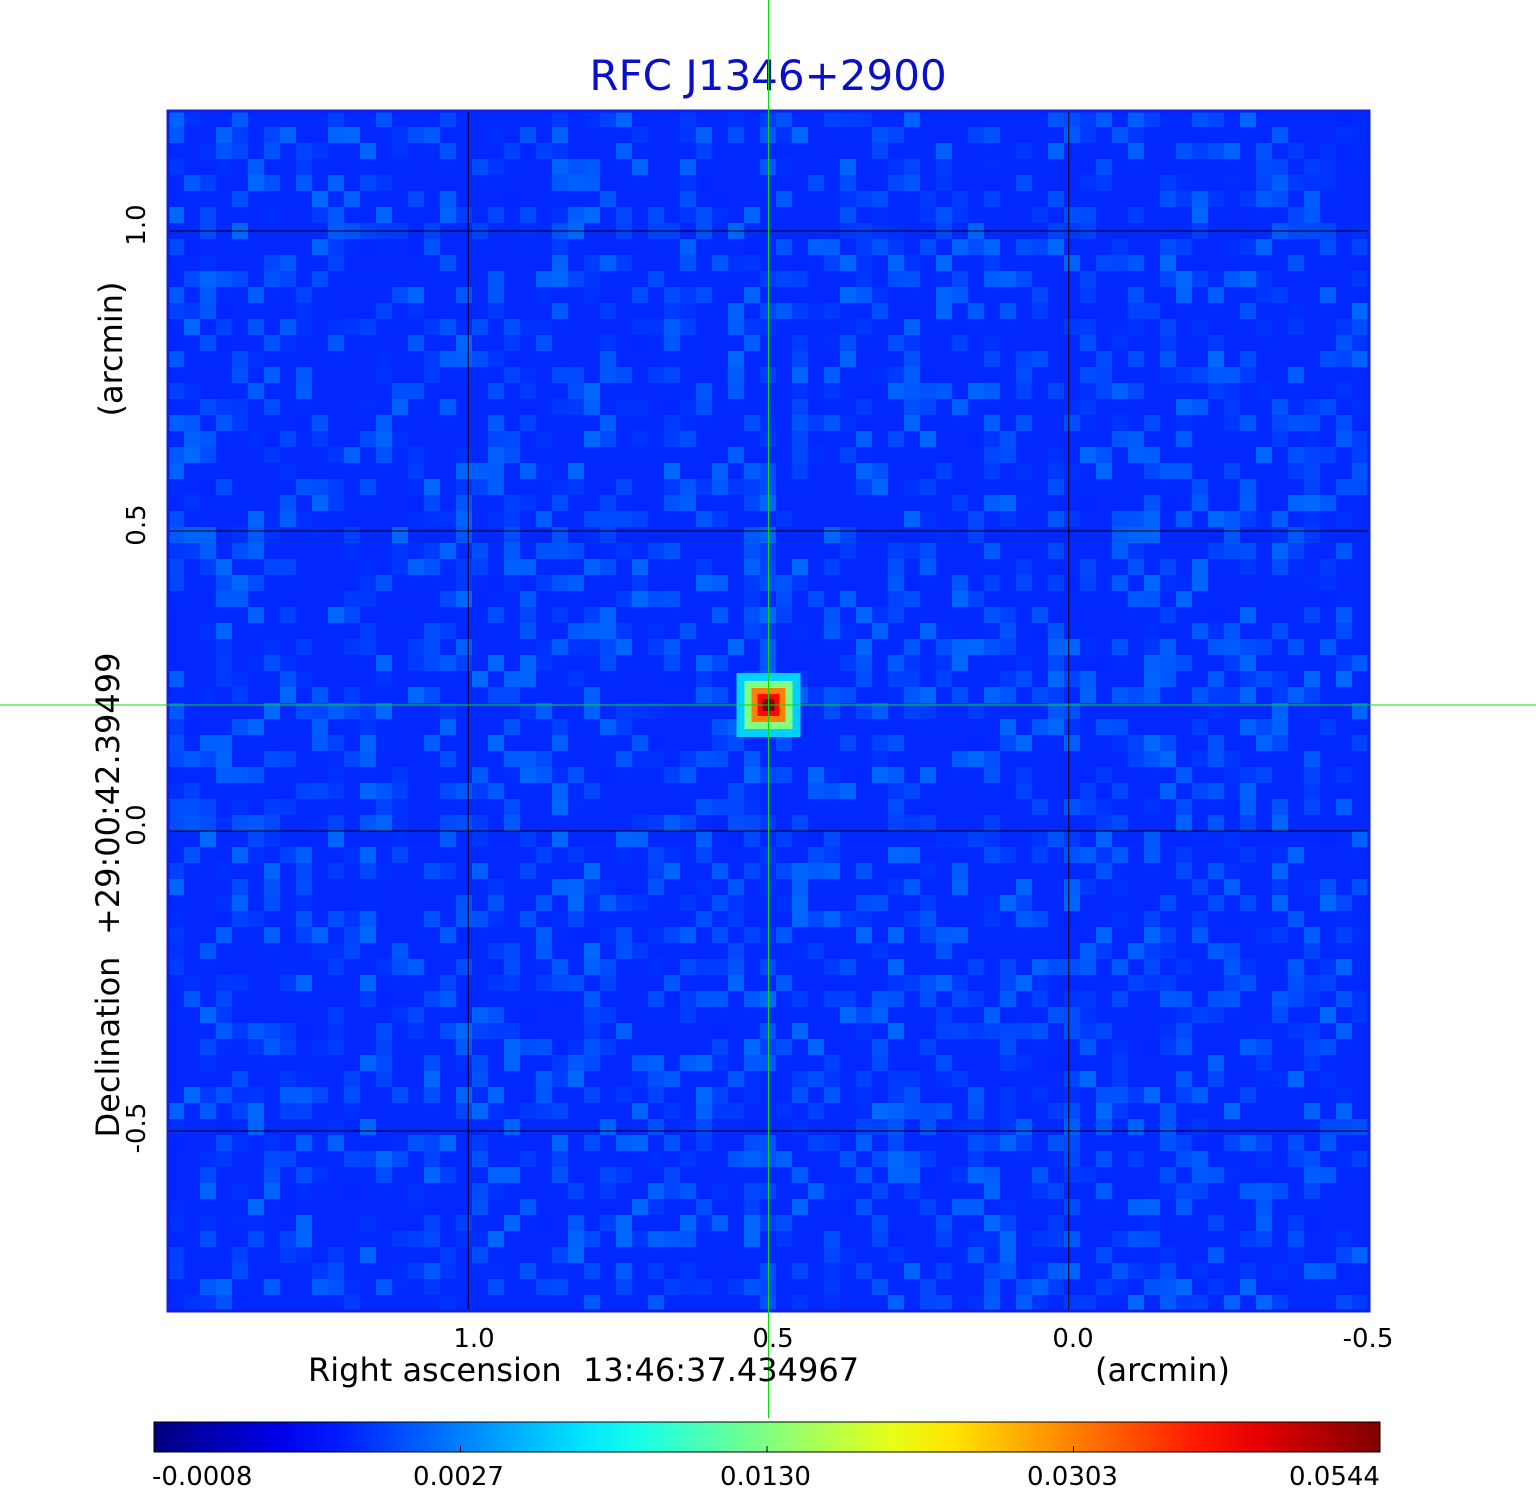  Describe the element at coordinates (1072, 1477) in the screenshot. I see `colorbar-tick-label: 0.0303` at that location.